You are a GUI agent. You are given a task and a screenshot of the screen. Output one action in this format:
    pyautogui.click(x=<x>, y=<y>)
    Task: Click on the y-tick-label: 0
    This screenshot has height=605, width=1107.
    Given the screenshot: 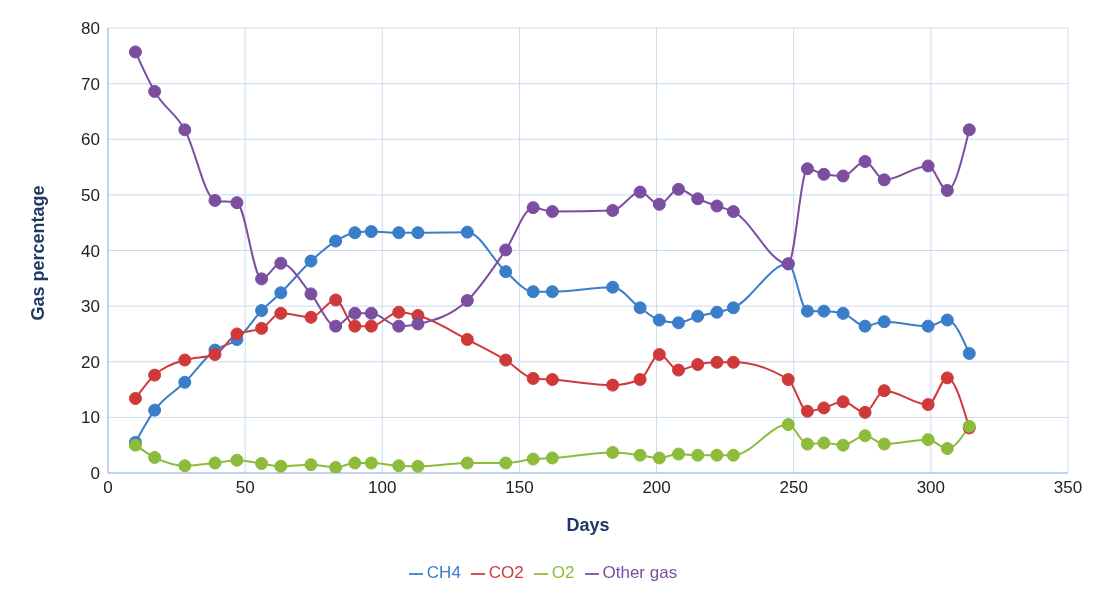 What is the action you would take?
    pyautogui.click(x=95, y=474)
    